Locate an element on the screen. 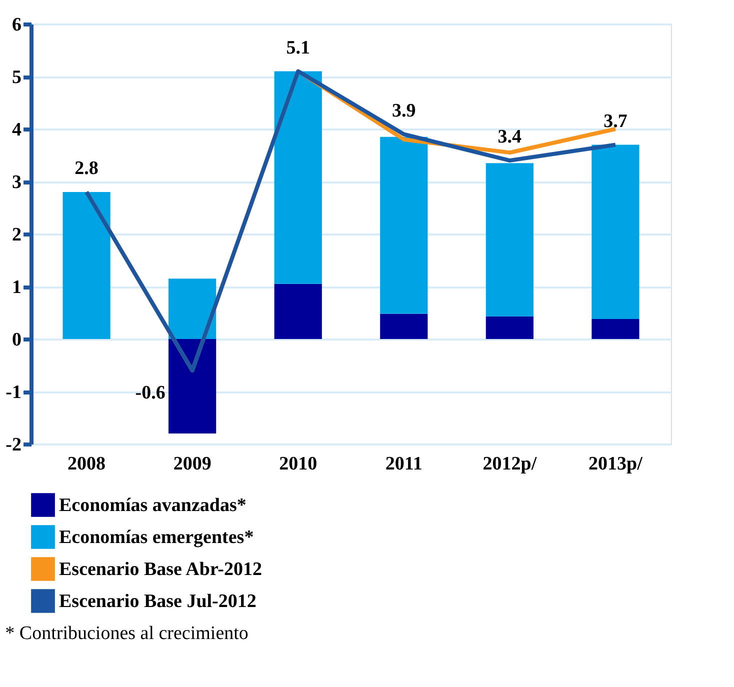 Image resolution: width=734 pixels, height=687 pixels. data-label: 2.8 is located at coordinates (86, 168).